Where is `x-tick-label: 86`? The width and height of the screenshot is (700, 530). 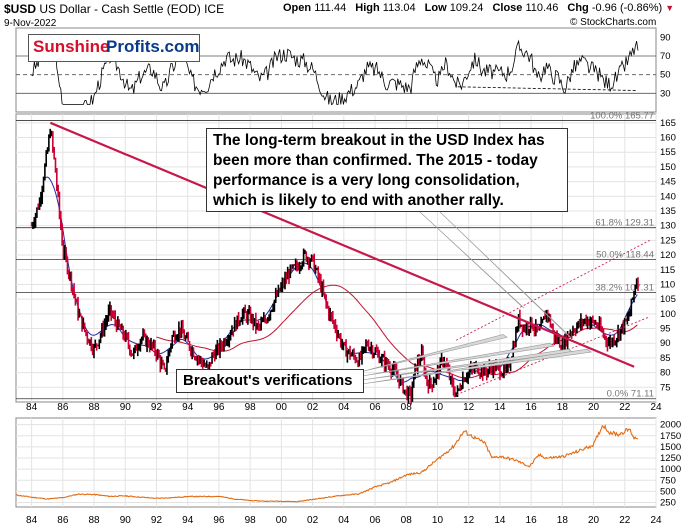
x-tick-label: 86 is located at coordinates (63, 407).